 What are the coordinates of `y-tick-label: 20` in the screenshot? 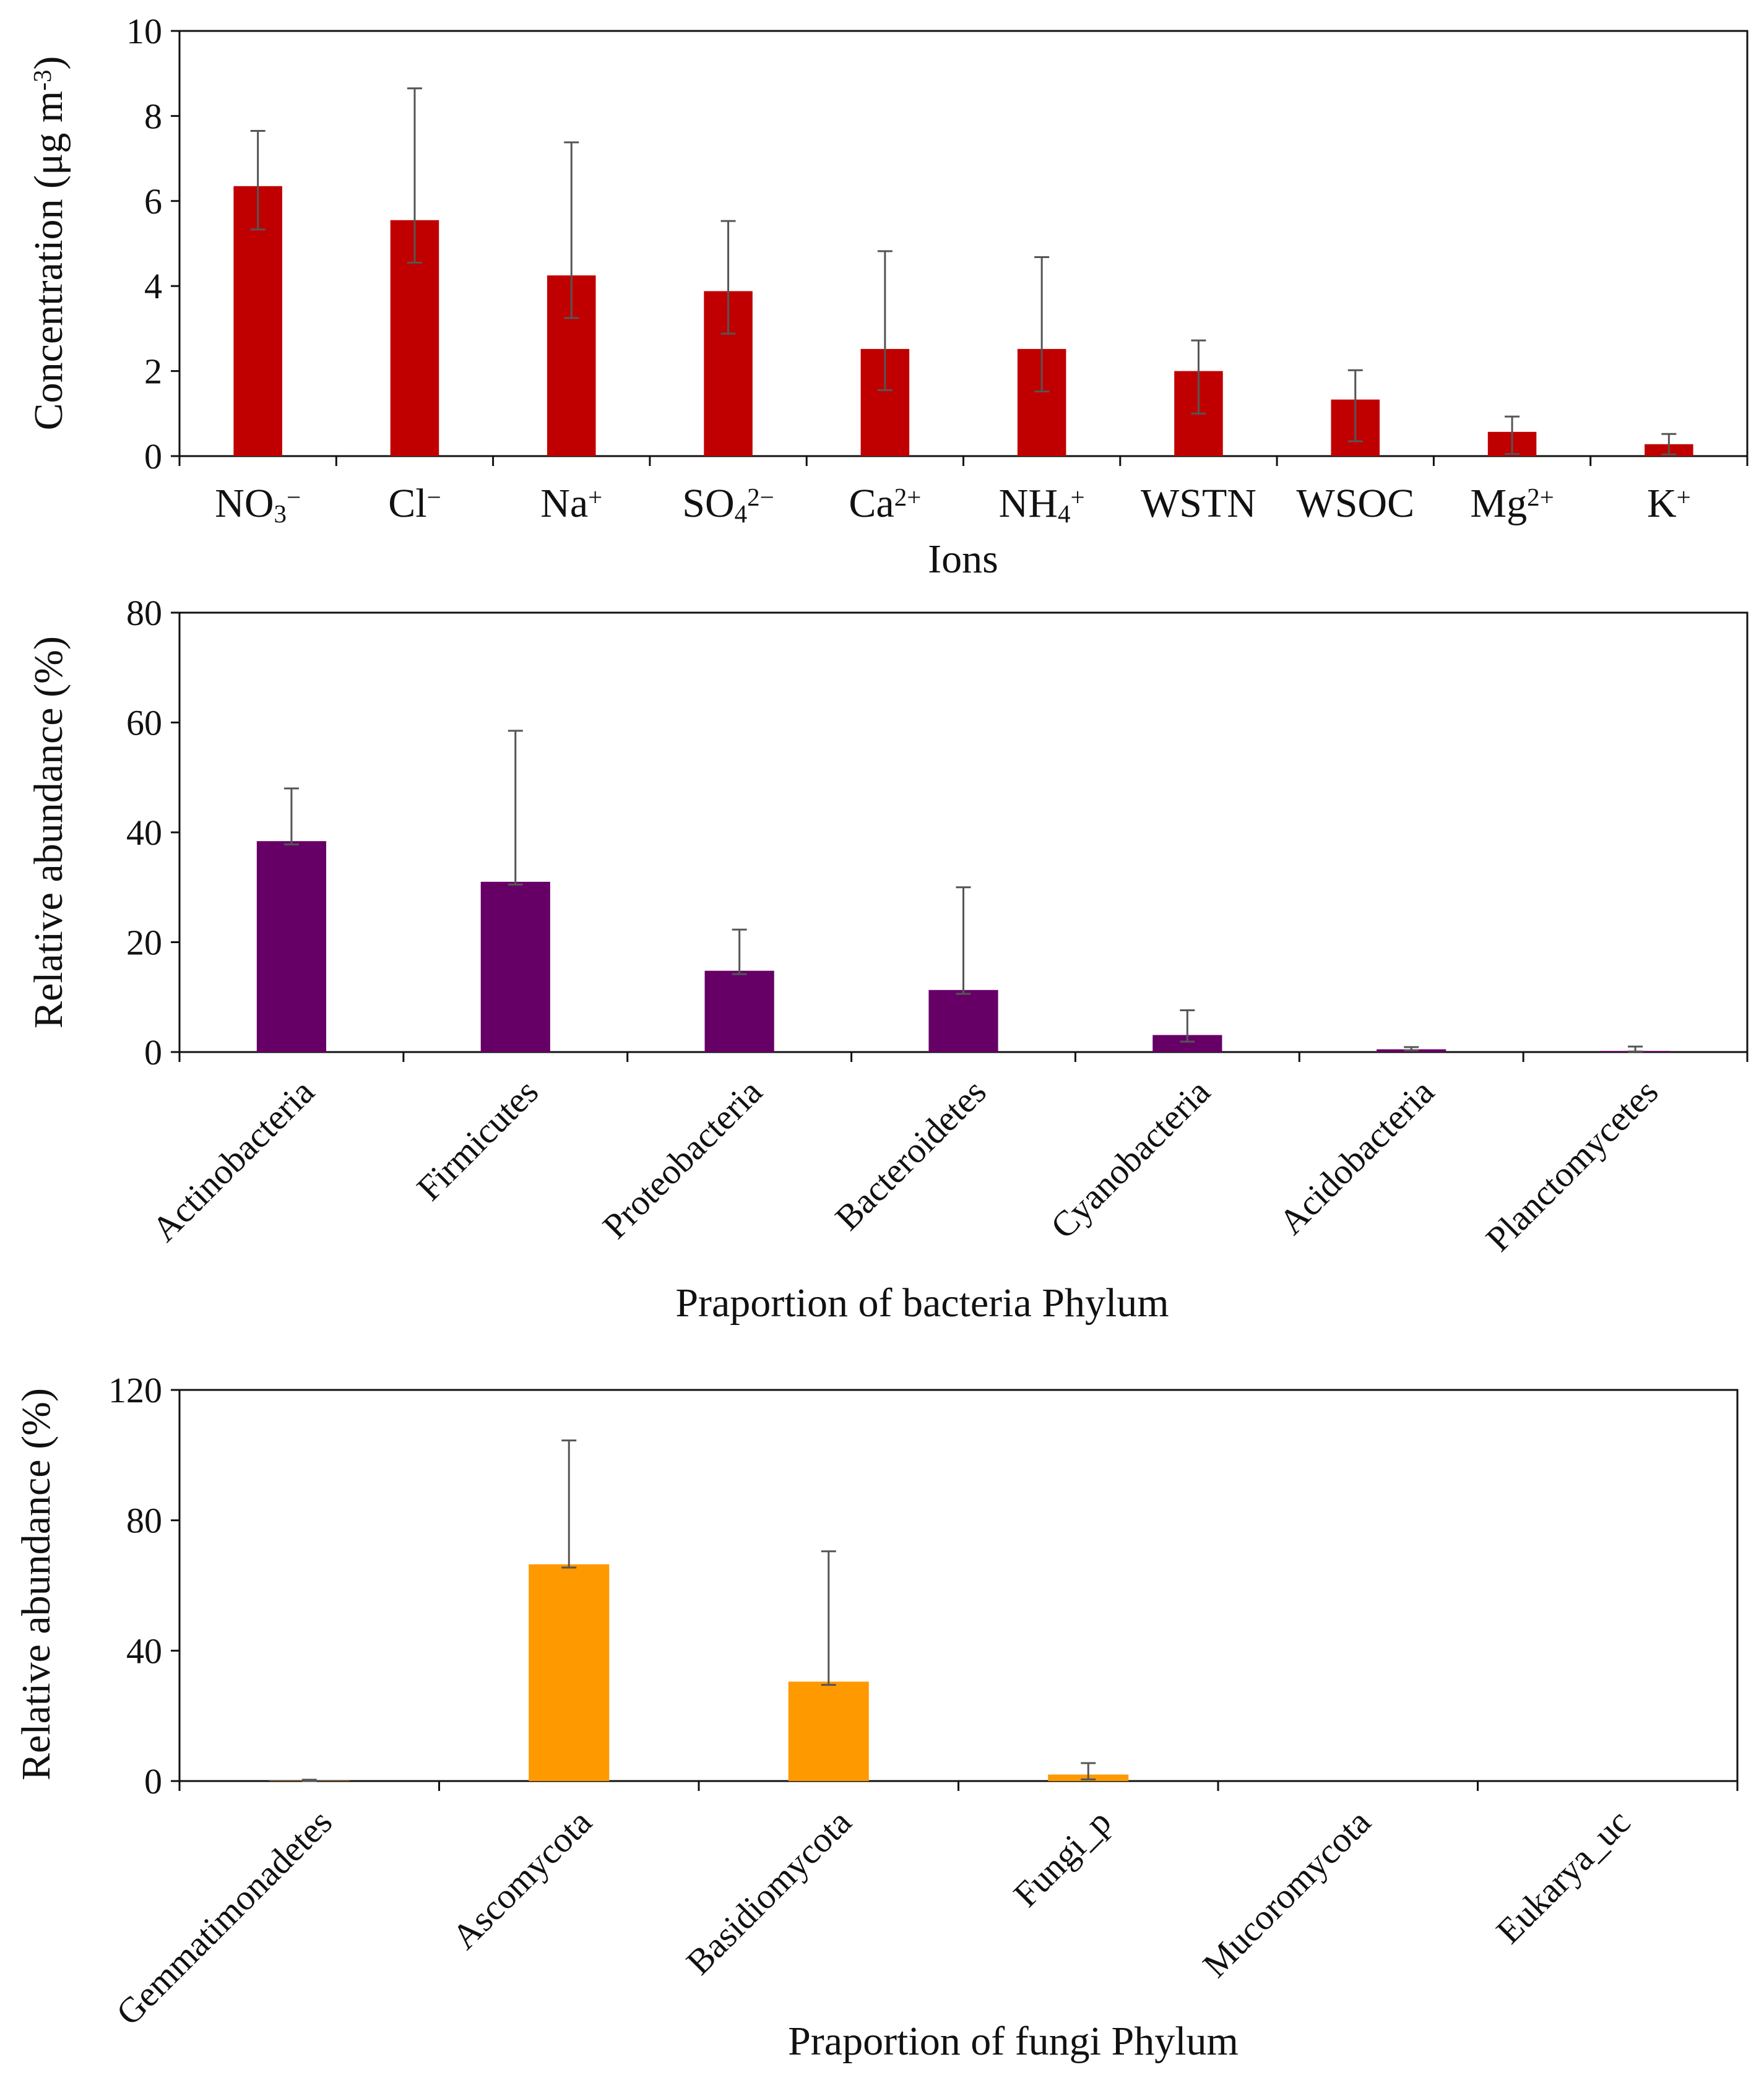 It's located at (144, 943).